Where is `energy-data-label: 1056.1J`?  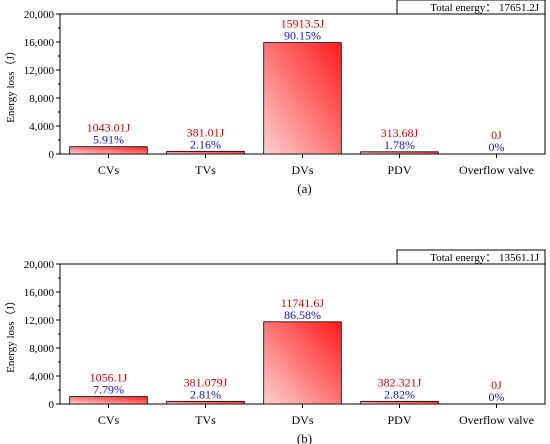 energy-data-label: 1056.1J is located at coordinates (109, 378).